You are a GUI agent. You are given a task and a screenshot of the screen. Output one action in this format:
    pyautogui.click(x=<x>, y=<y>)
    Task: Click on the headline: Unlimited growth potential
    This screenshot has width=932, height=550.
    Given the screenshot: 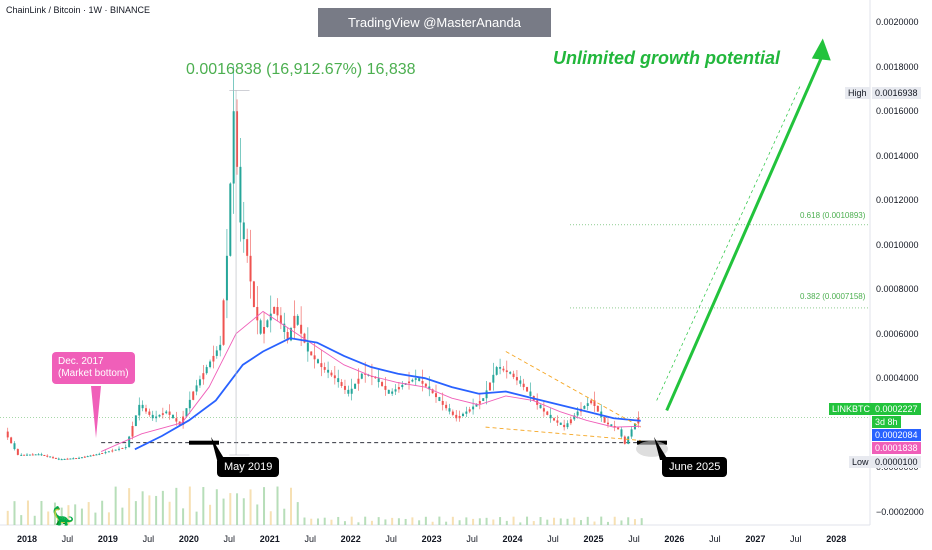 What is the action you would take?
    pyautogui.click(x=666, y=58)
    